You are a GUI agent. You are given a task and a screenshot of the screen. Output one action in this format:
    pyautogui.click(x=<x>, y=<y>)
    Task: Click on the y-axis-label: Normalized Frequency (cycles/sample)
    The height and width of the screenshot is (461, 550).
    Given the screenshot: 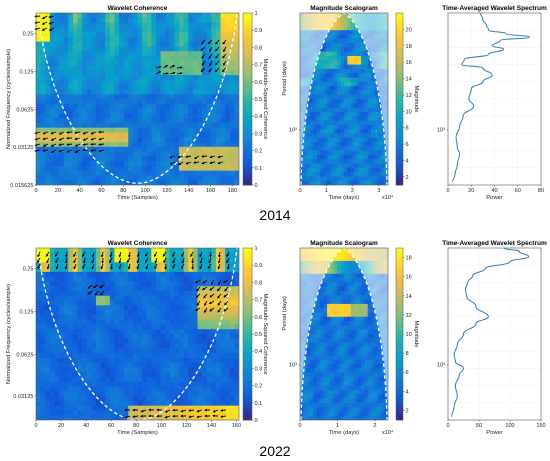 What is the action you would take?
    pyautogui.click(x=9, y=99)
    